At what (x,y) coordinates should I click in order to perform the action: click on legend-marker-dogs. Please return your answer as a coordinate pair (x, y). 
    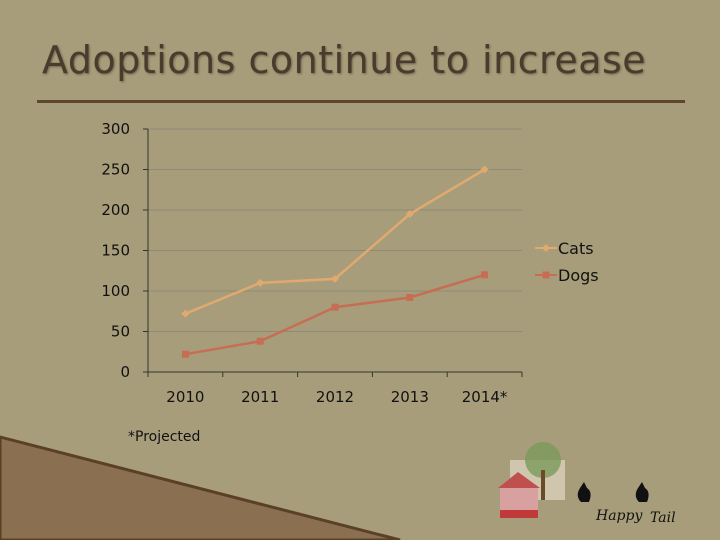
    Looking at the image, I should click on (546, 275).